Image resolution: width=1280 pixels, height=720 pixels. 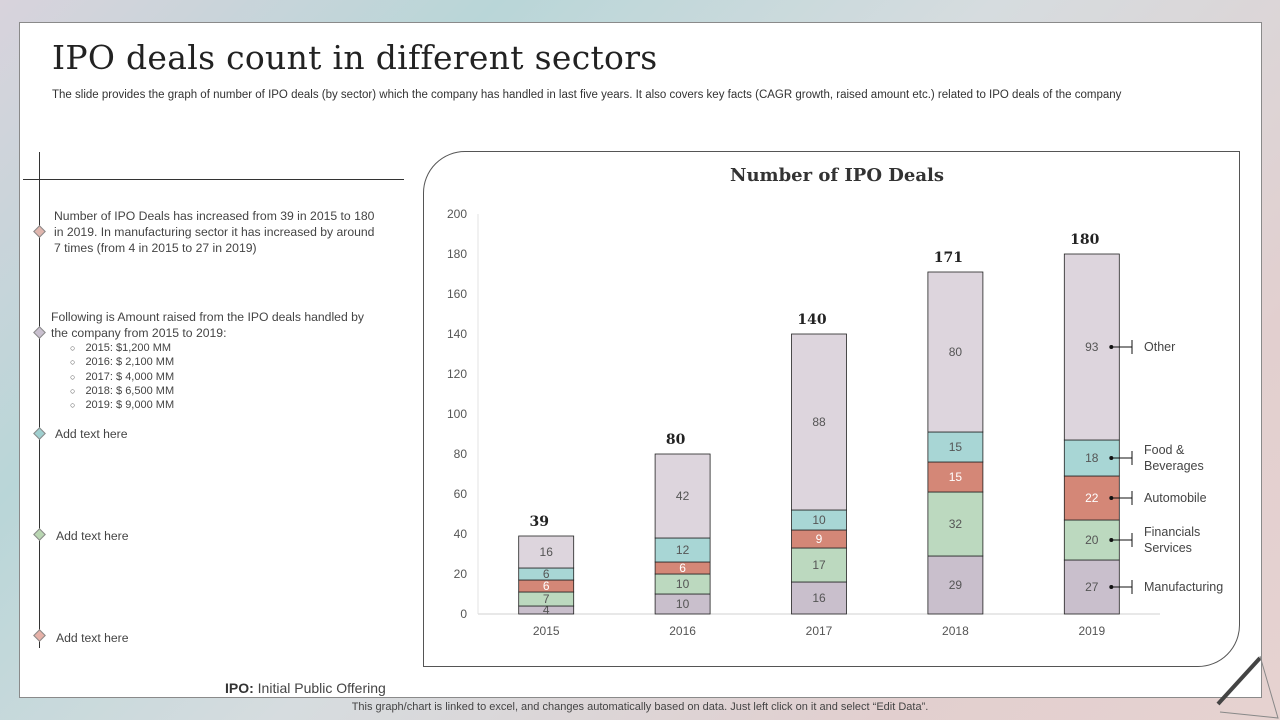 What do you see at coordinates (1092, 458) in the screenshot?
I see `data-label: 18` at bounding box center [1092, 458].